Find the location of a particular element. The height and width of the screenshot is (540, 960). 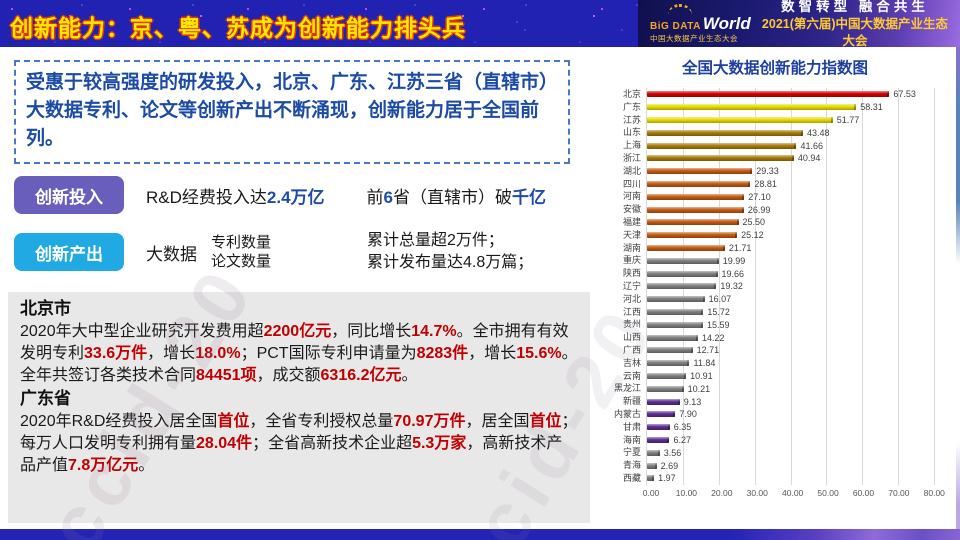

chart-category-label: 湖南 is located at coordinates (631, 247).